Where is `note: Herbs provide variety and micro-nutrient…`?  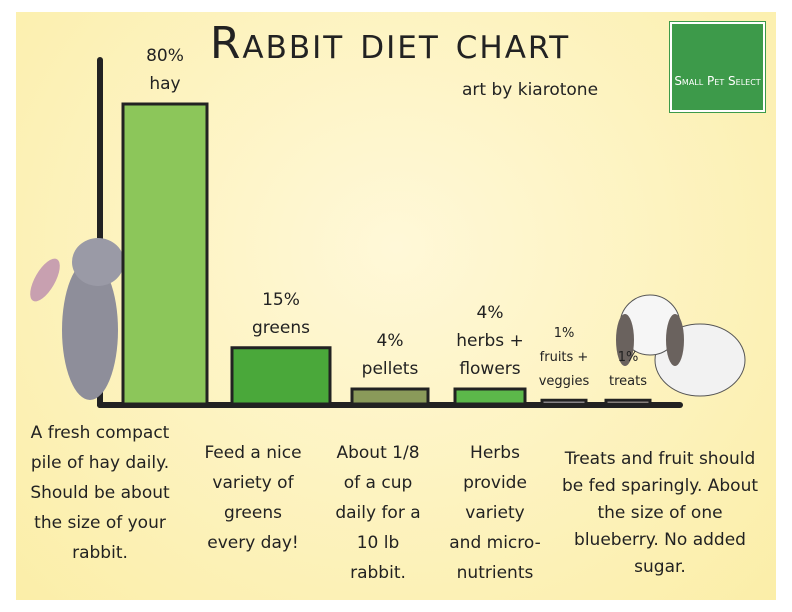 note: Herbs provide variety and micro-nutrient… is located at coordinates (495, 513).